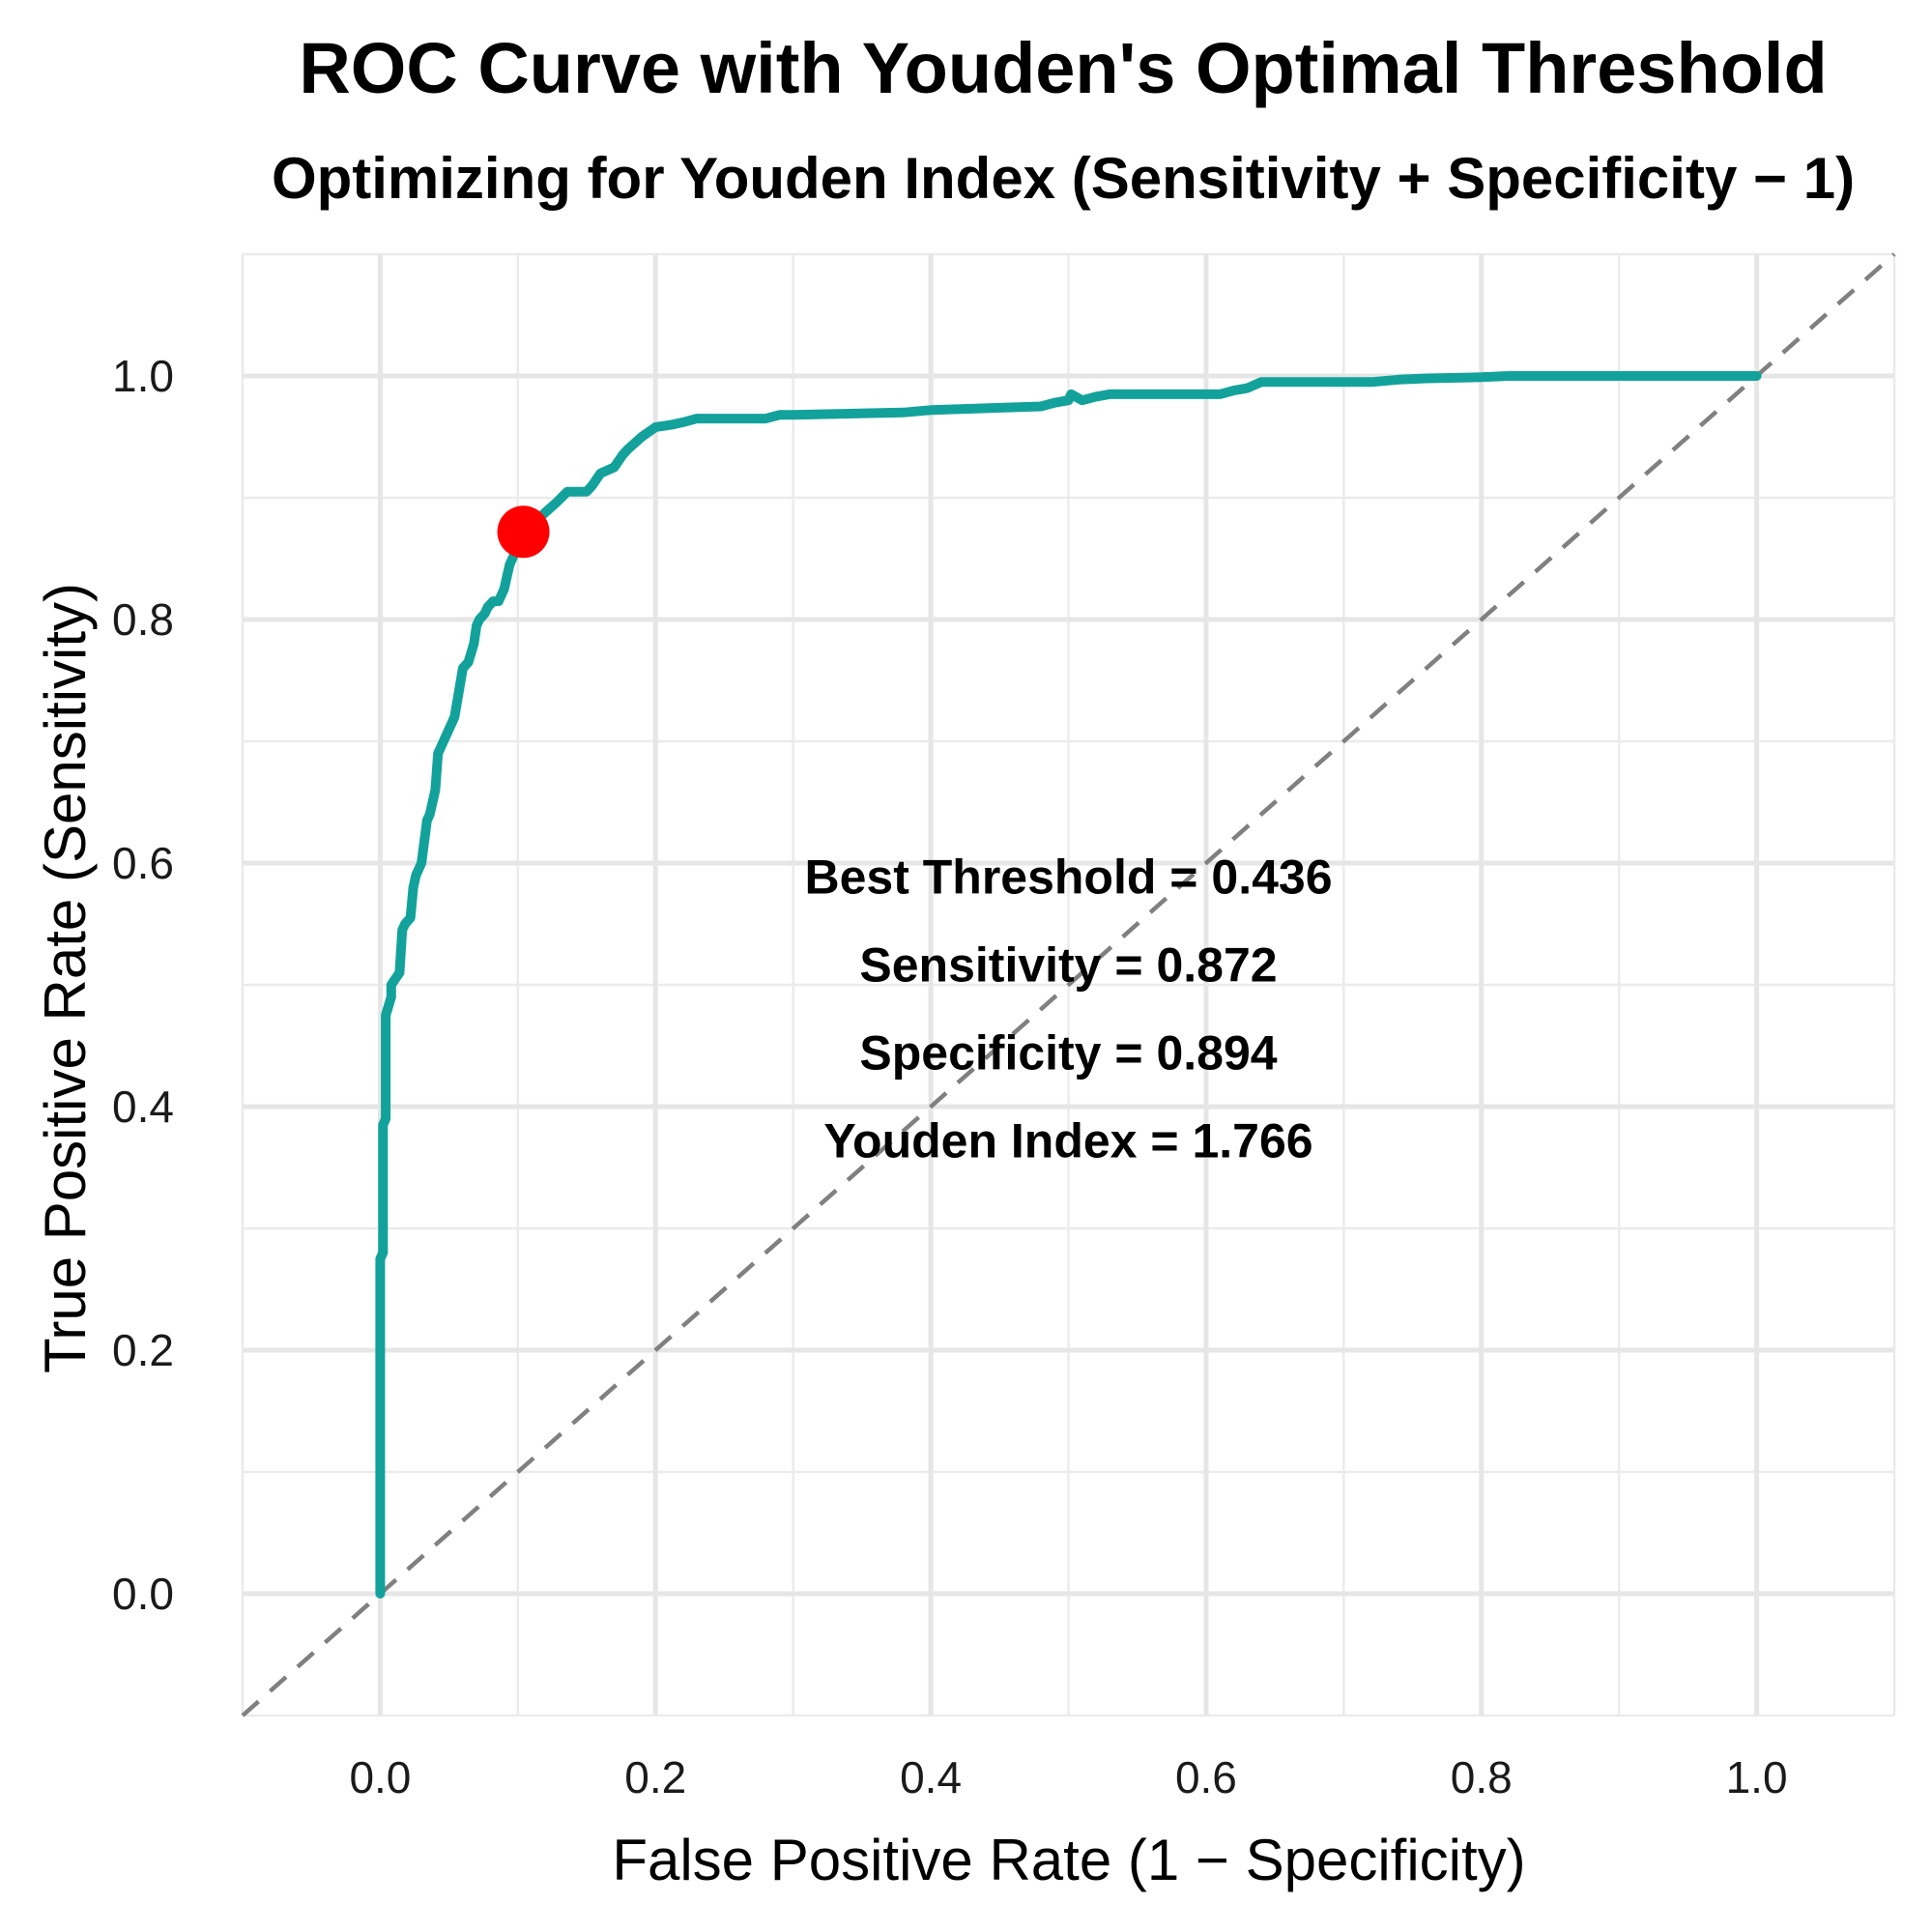  What do you see at coordinates (143, 619) in the screenshot?
I see `y-tick-label: 0.8` at bounding box center [143, 619].